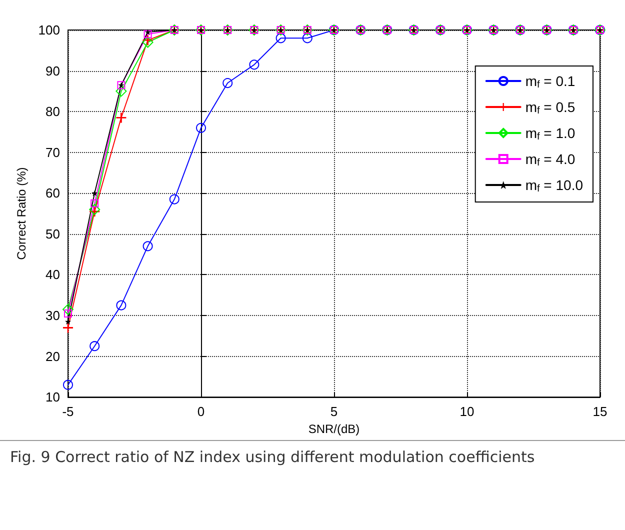 This screenshot has width=625, height=530. What do you see at coordinates (53, 234) in the screenshot?
I see `y-tick-label: 50` at bounding box center [53, 234].